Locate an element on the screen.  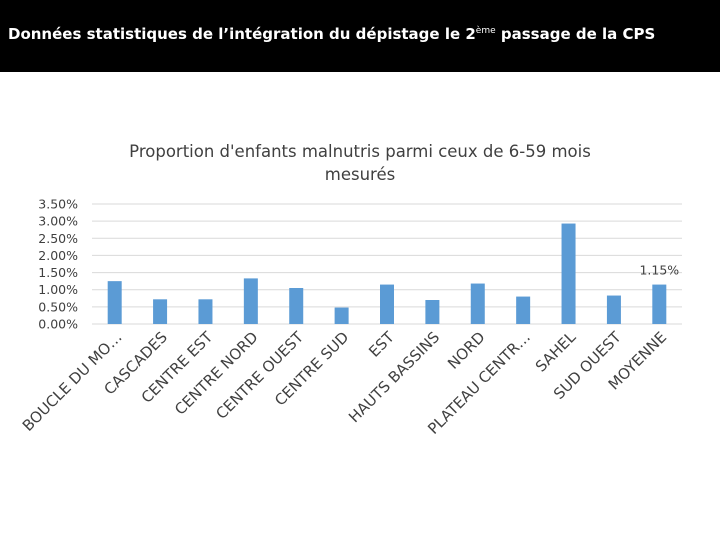
y-tick-label: 3.50% is located at coordinates (58, 204).